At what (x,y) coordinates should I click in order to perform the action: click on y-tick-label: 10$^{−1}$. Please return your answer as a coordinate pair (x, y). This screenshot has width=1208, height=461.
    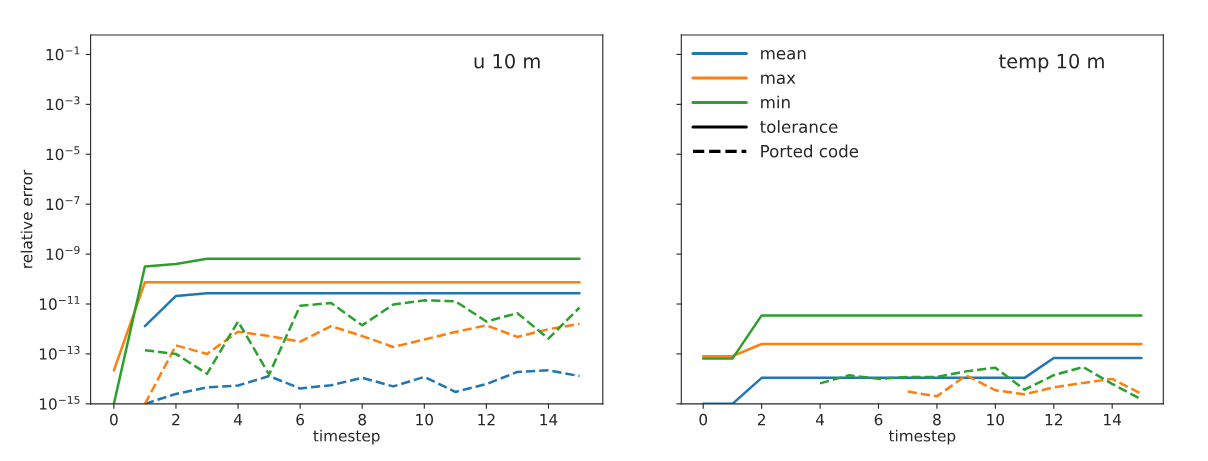
    Looking at the image, I should click on (63, 53).